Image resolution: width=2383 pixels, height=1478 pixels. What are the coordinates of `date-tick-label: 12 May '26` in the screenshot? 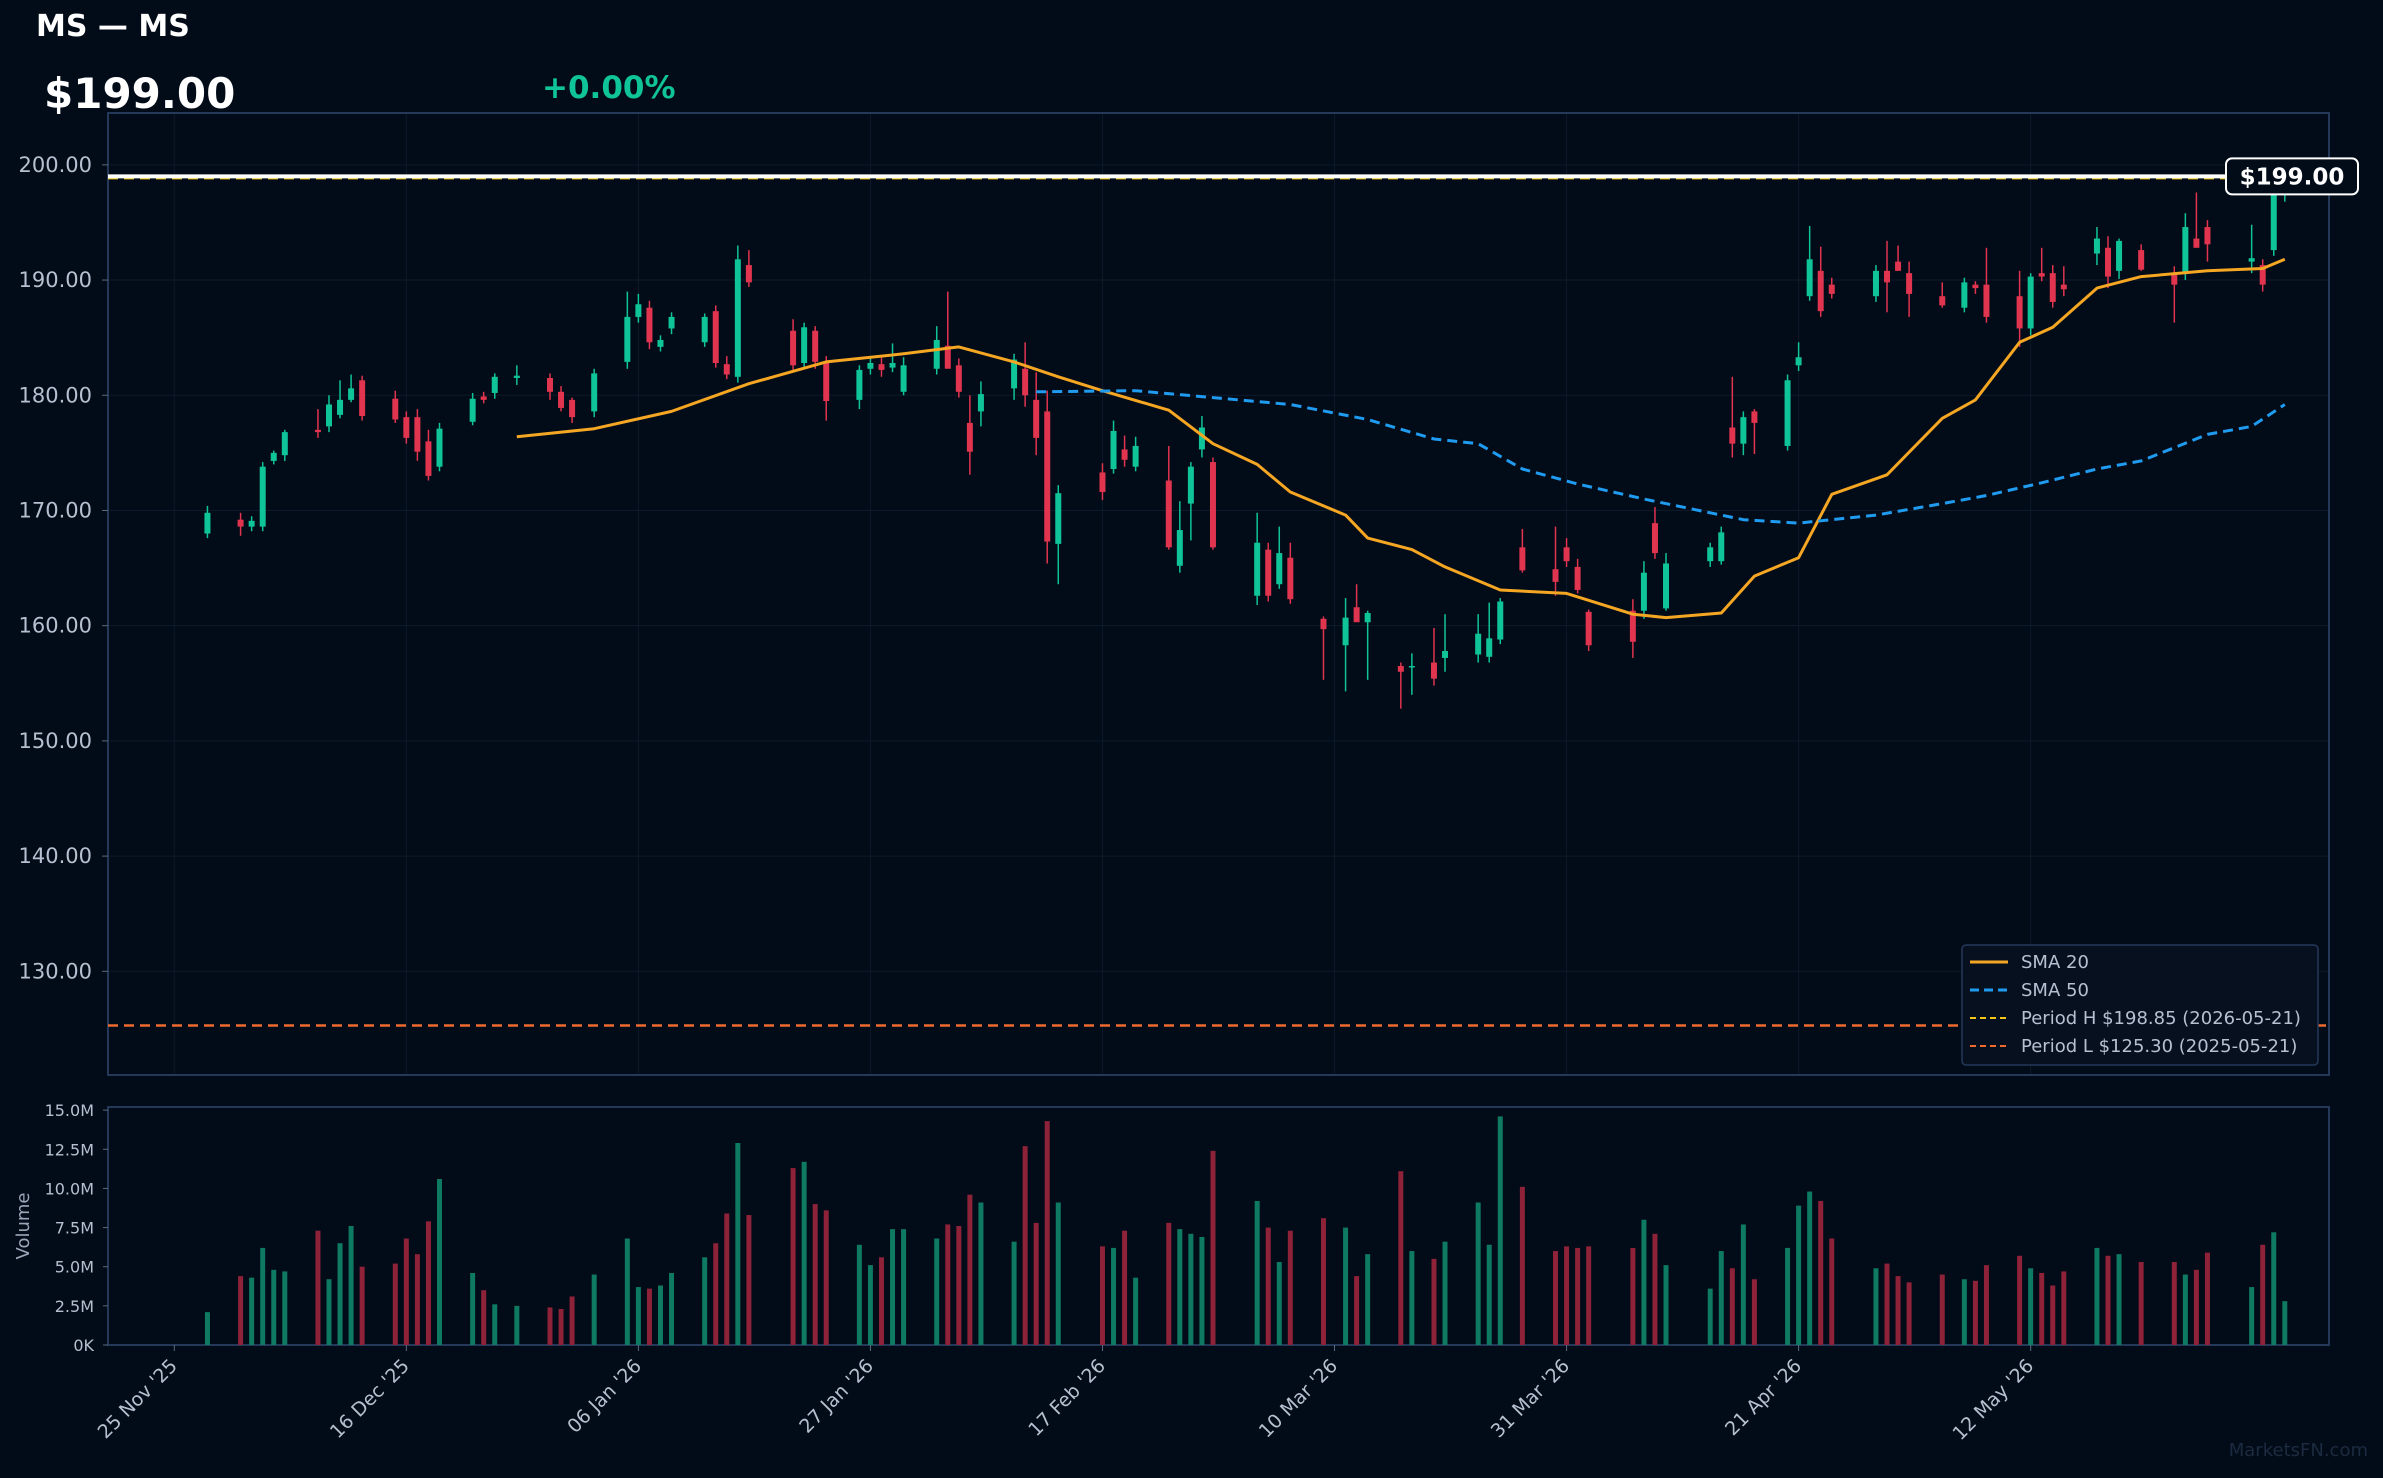 It's located at (1993, 1400).